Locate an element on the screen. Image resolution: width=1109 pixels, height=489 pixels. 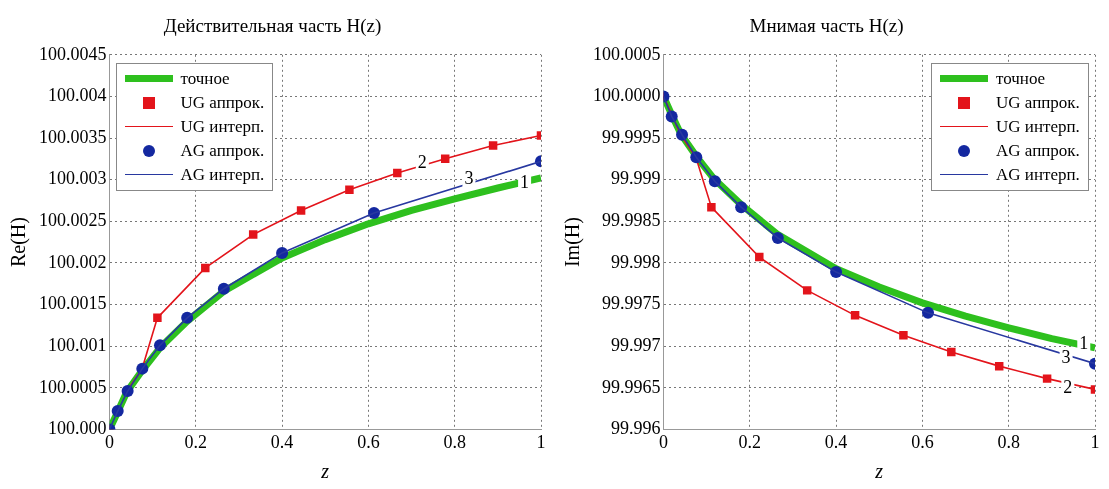
chart-title: Мнимая часть H(z) is located at coordinates (826, 26).